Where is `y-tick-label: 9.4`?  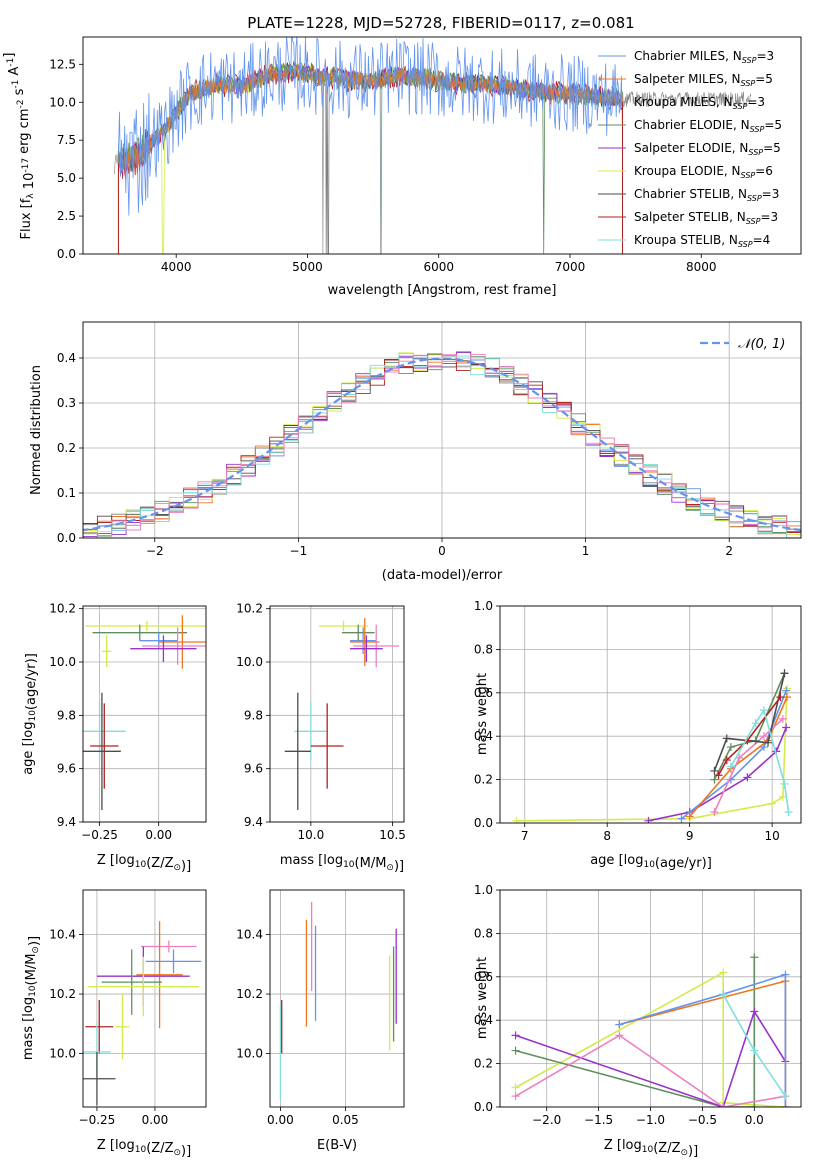 y-tick-label: 9.4 is located at coordinates (253, 822).